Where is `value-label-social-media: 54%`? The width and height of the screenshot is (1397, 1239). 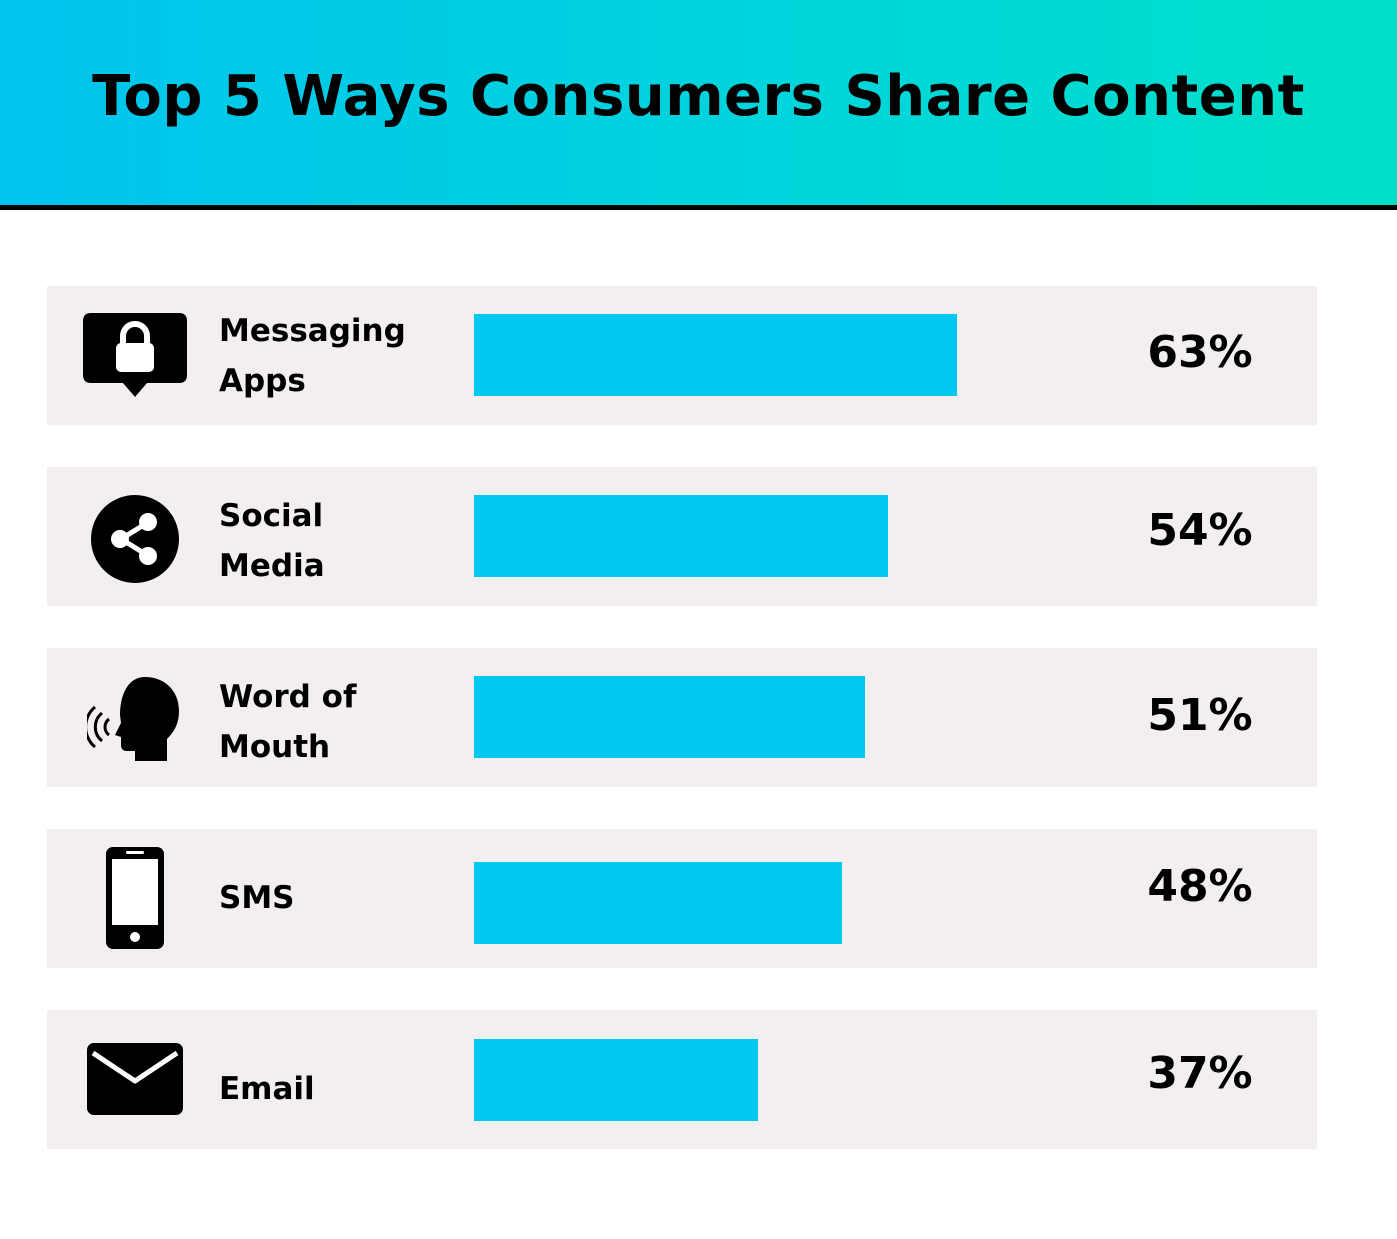 value-label-social-media: 54% is located at coordinates (1200, 530).